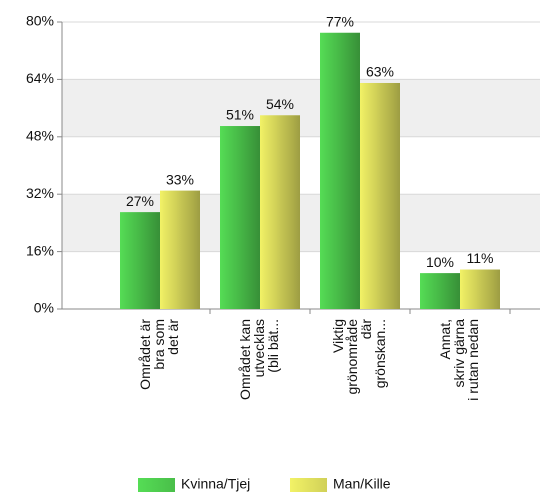 Image resolution: width=554 pixels, height=493 pixels. What do you see at coordinates (140, 201) in the screenshot?
I see `value-label: 27%` at bounding box center [140, 201].